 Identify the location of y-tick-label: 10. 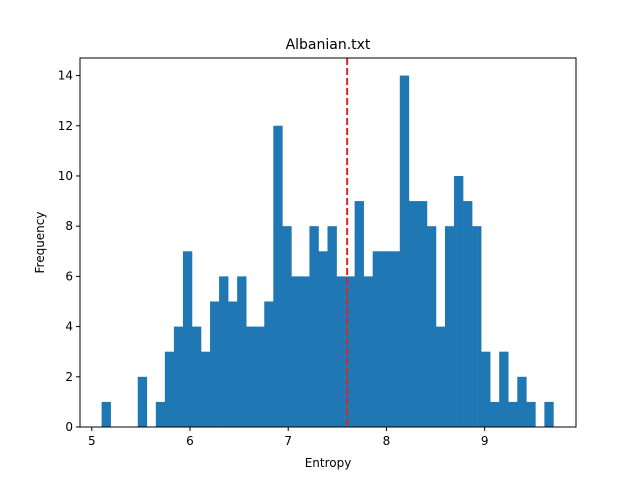
(65, 176).